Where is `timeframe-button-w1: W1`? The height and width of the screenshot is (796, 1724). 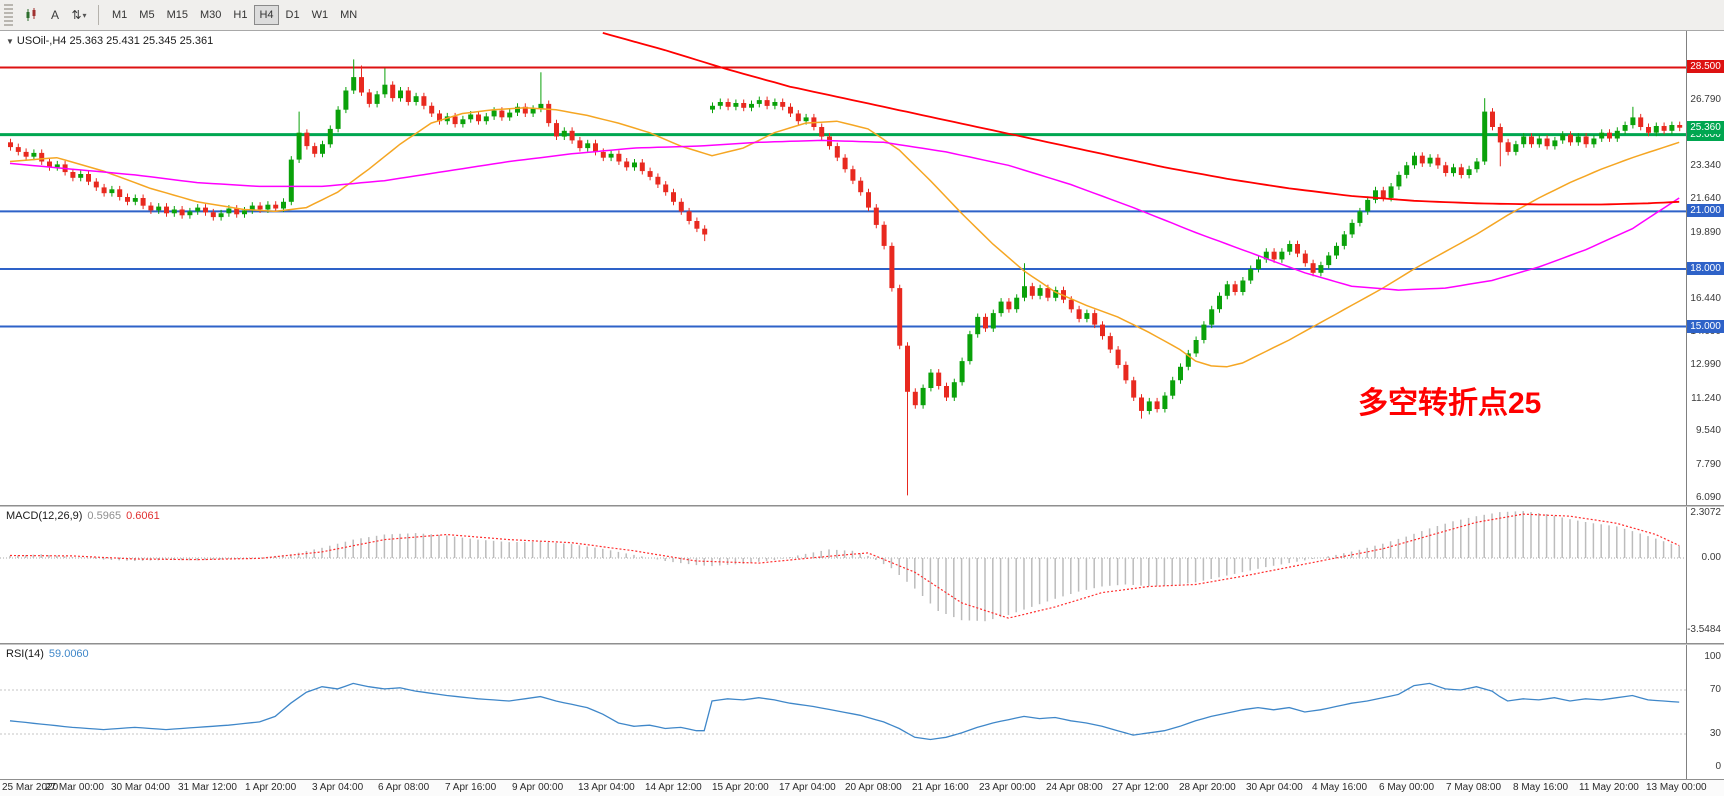 timeframe-button-w1: W1 is located at coordinates (320, 15).